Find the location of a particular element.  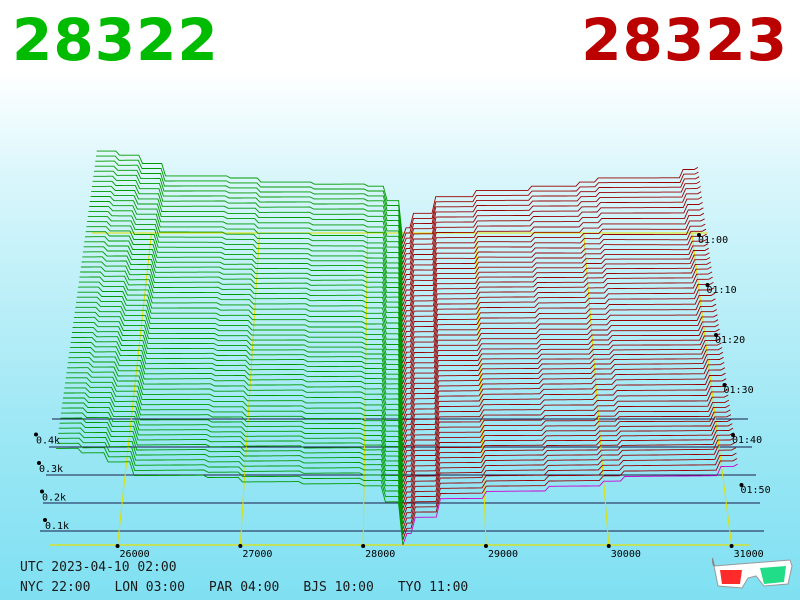

clock-4: TYO 11:00 is located at coordinates (433, 587).